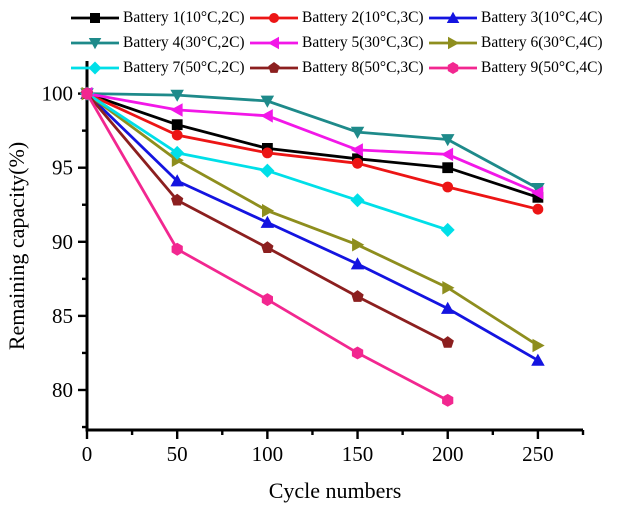 This screenshot has height=508, width=641. I want to click on x-tick-label: 250, so click(538, 454).